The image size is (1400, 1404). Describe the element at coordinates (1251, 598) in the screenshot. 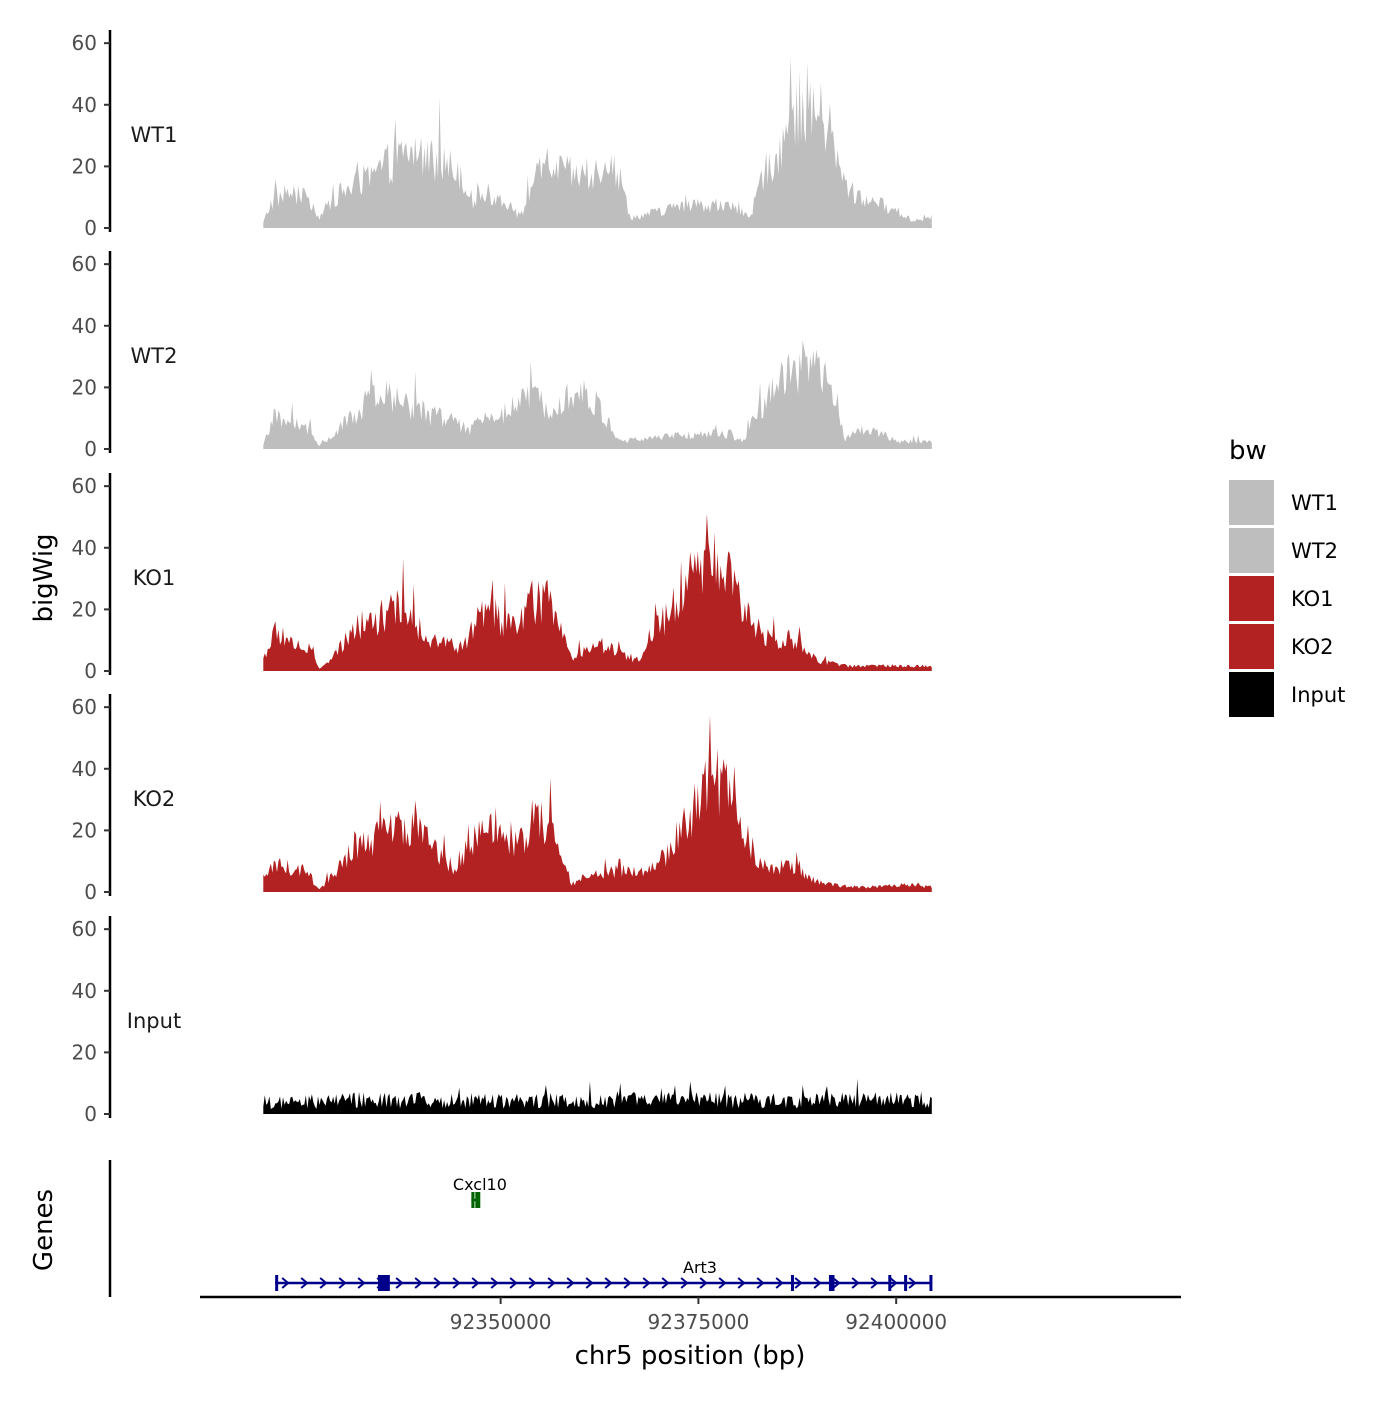

I see `legend-swatch-ko1` at that location.